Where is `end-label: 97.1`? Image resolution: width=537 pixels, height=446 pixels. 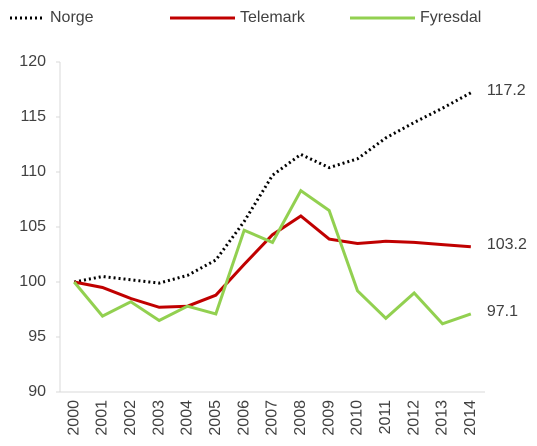 end-label: 97.1 is located at coordinates (502, 311).